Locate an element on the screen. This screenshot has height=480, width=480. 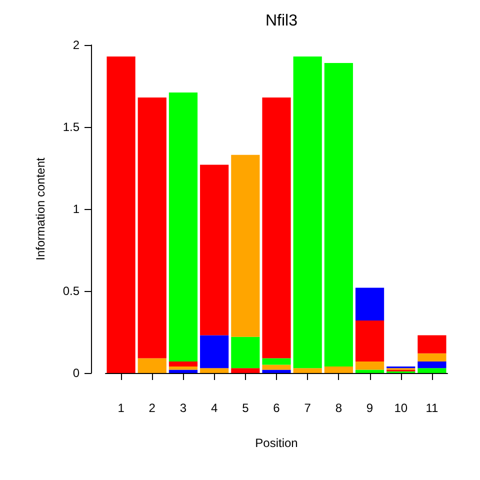
x-tick-label: 11 is located at coordinates (432, 408).